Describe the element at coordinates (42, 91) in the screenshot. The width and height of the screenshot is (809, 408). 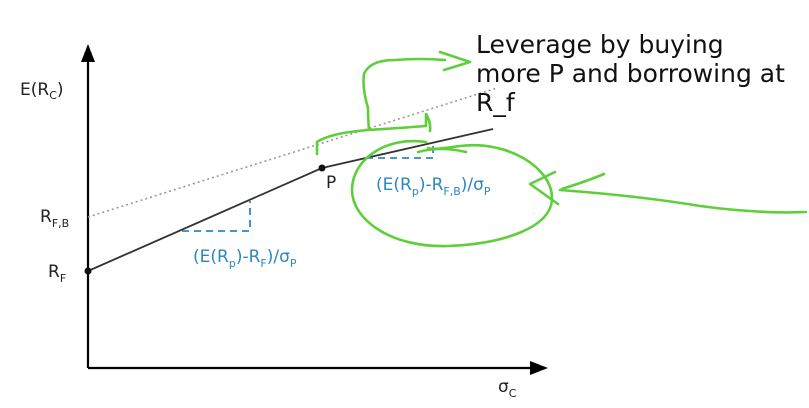
I see `y-axis-label: E(RC)` at that location.